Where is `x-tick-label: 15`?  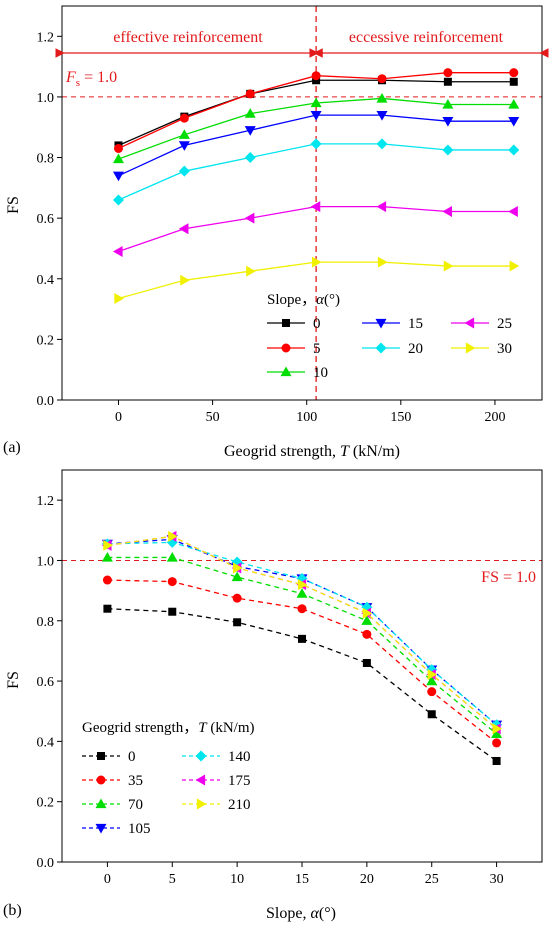 x-tick-label: 15 is located at coordinates (302, 879).